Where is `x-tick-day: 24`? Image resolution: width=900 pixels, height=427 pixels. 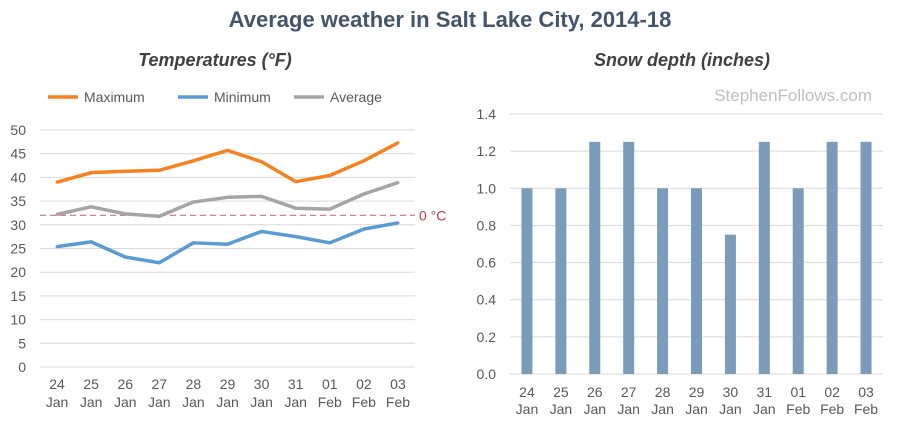
x-tick-day: 24 is located at coordinates (57, 384).